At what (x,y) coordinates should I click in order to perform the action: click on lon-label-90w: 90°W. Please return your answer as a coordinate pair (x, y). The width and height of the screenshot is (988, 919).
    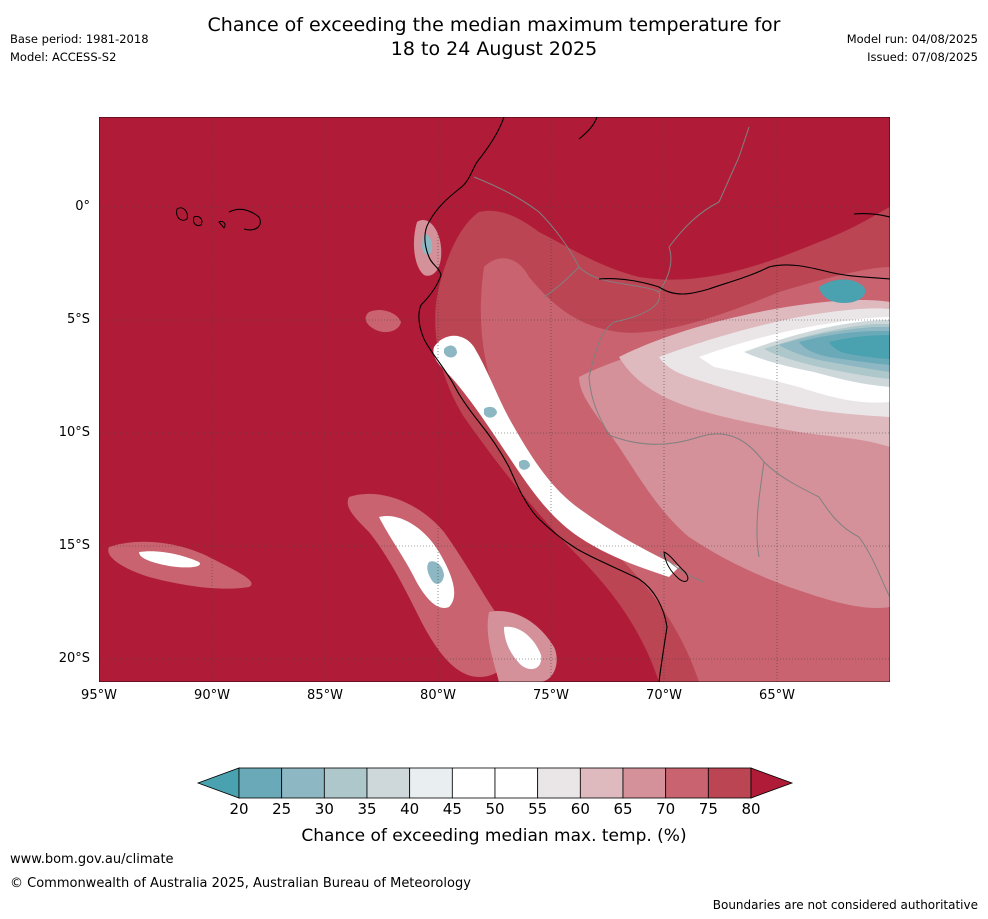
    Looking at the image, I should click on (212, 695).